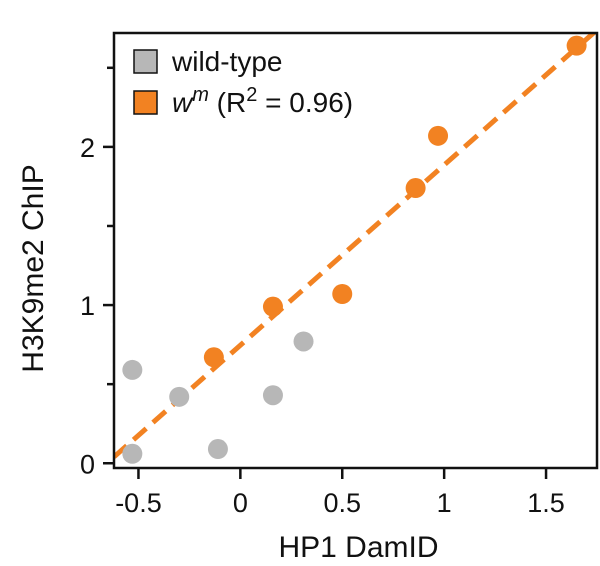 The image size is (600, 566). What do you see at coordinates (342, 503) in the screenshot?
I see `x-tick-label: 0.5` at bounding box center [342, 503].